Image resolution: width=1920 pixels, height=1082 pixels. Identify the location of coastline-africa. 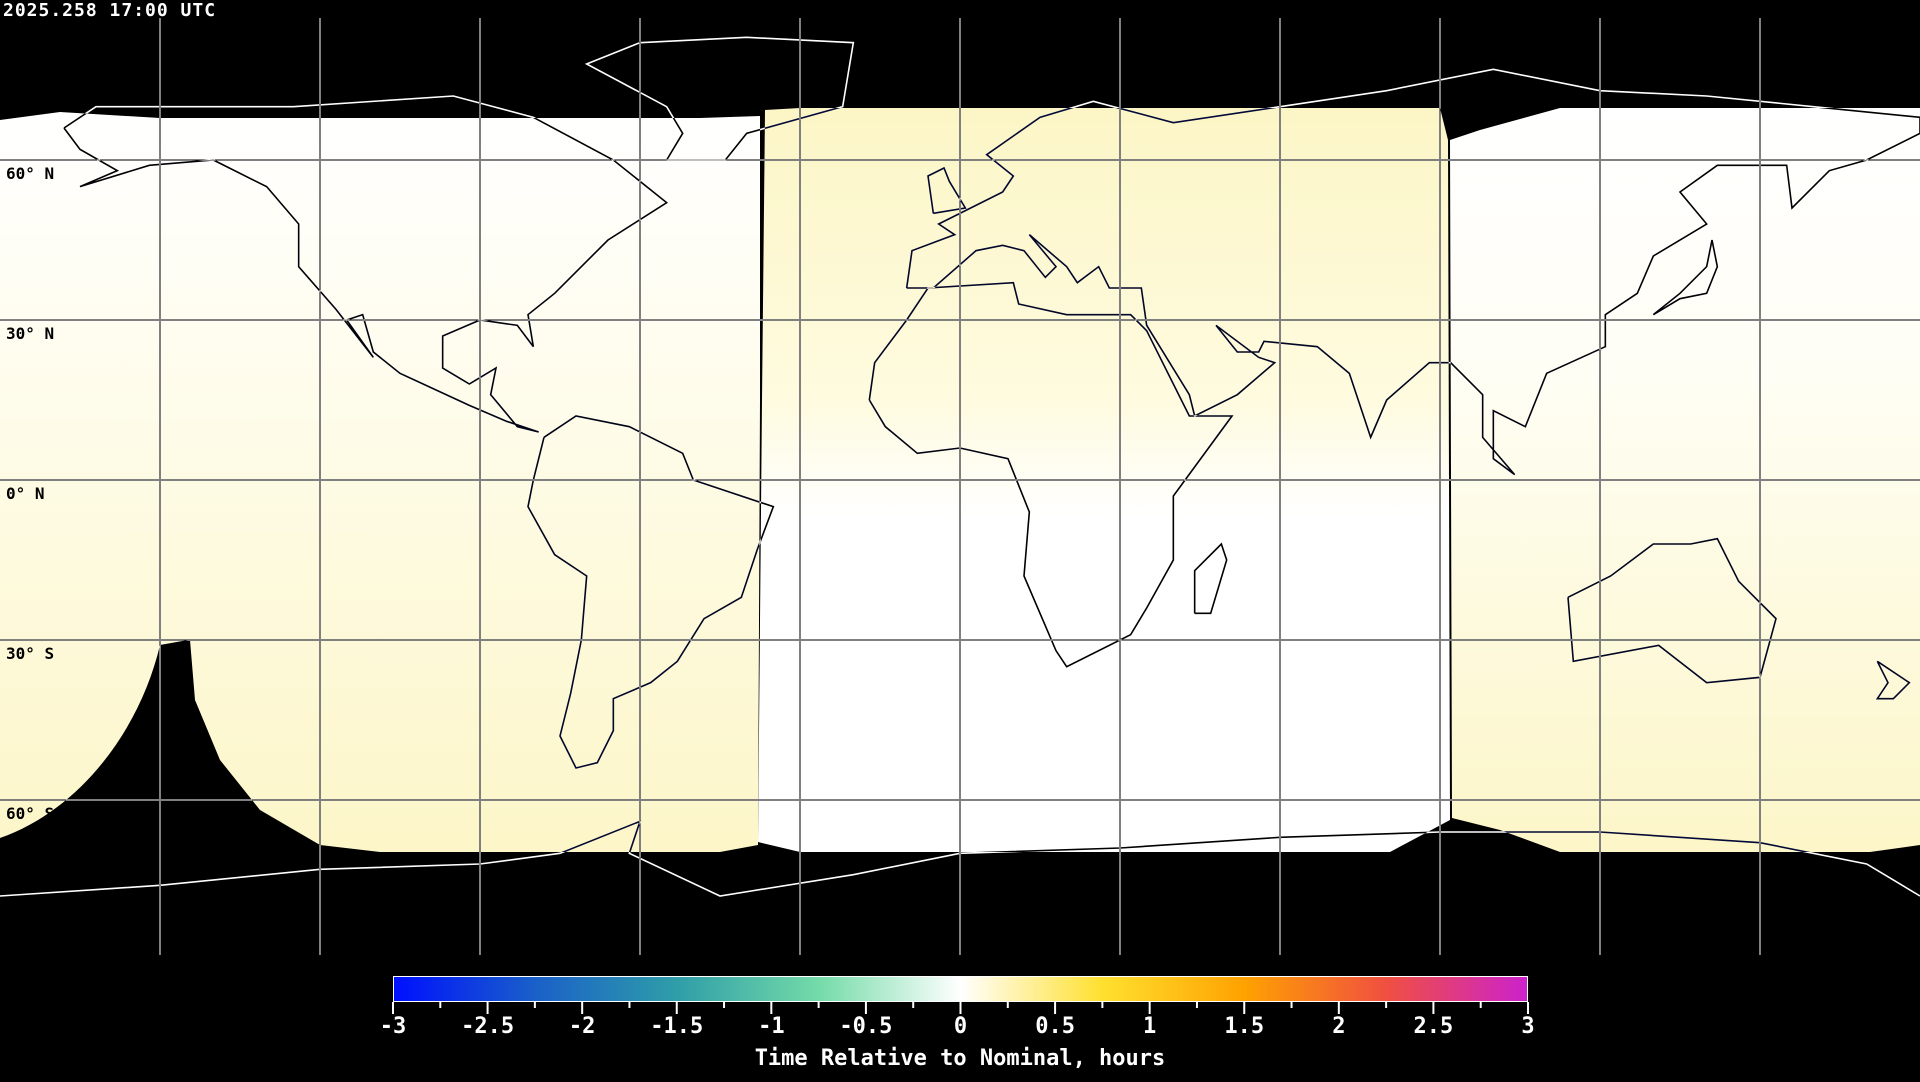
(1051, 474).